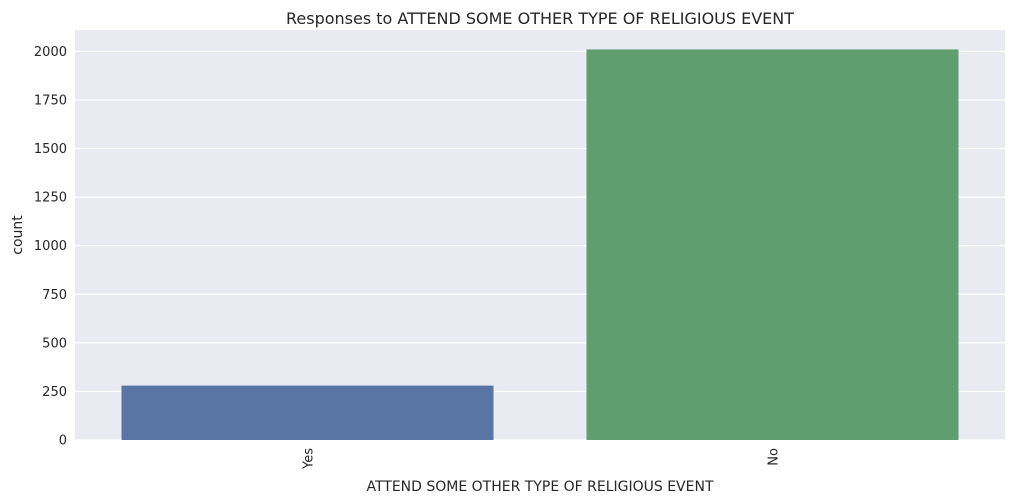  Describe the element at coordinates (54, 343) in the screenshot. I see `y-tick-label: 500` at that location.